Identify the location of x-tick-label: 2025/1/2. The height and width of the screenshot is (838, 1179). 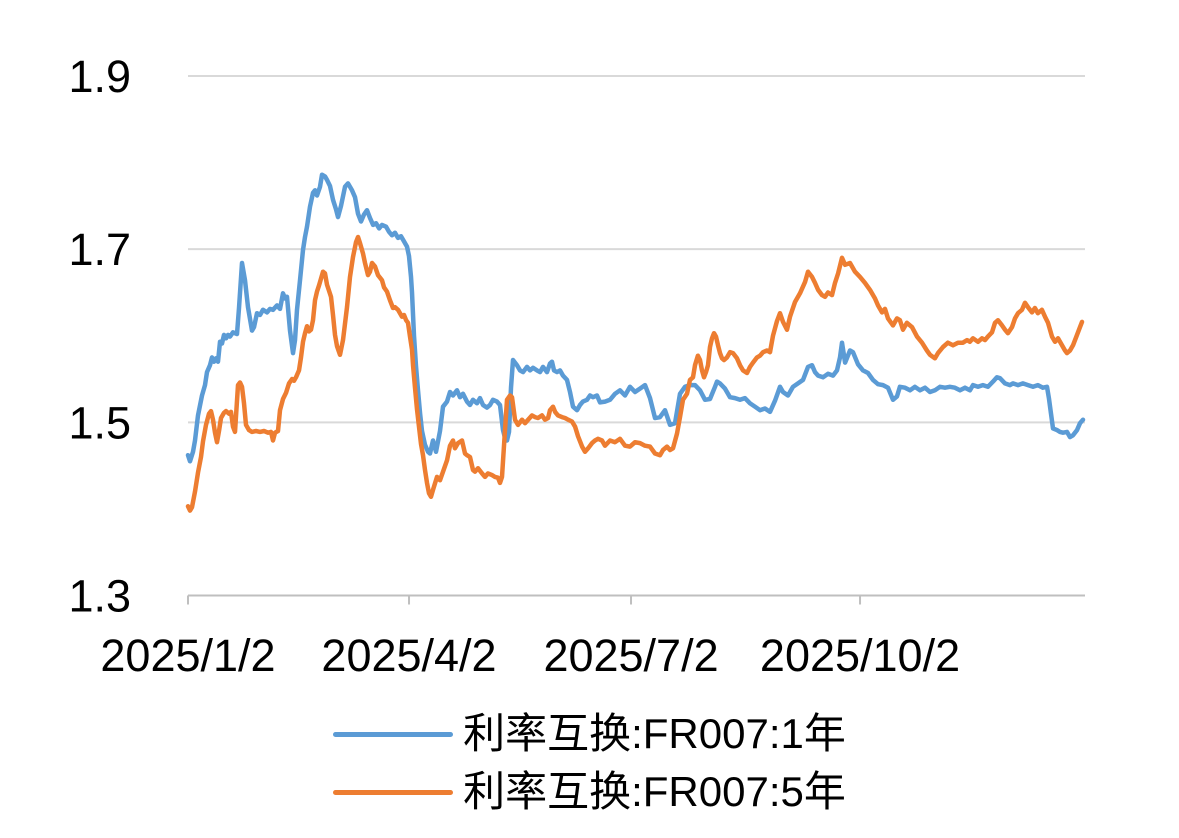
(187, 655).